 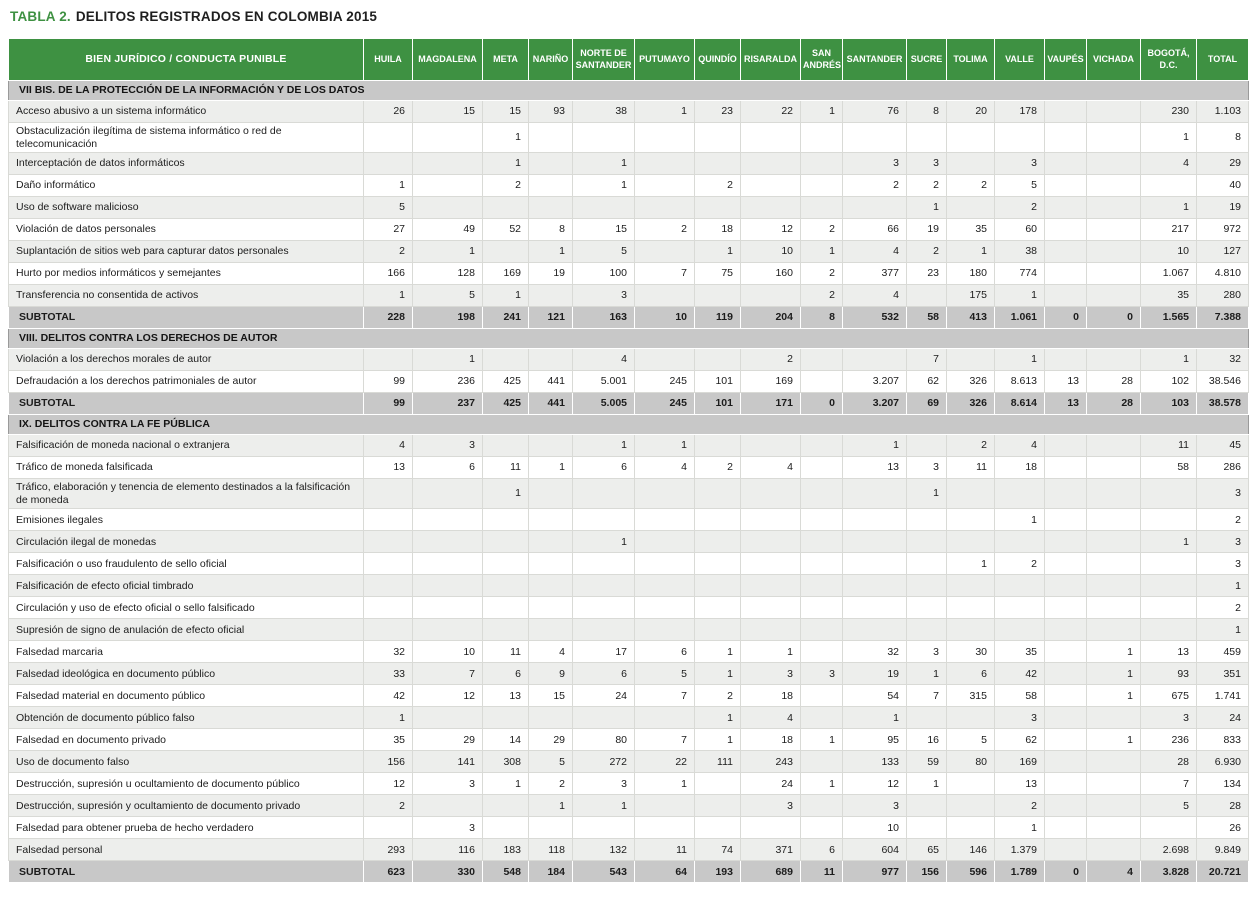 What do you see at coordinates (874, 740) in the screenshot?
I see `value-cell: 95` at bounding box center [874, 740].